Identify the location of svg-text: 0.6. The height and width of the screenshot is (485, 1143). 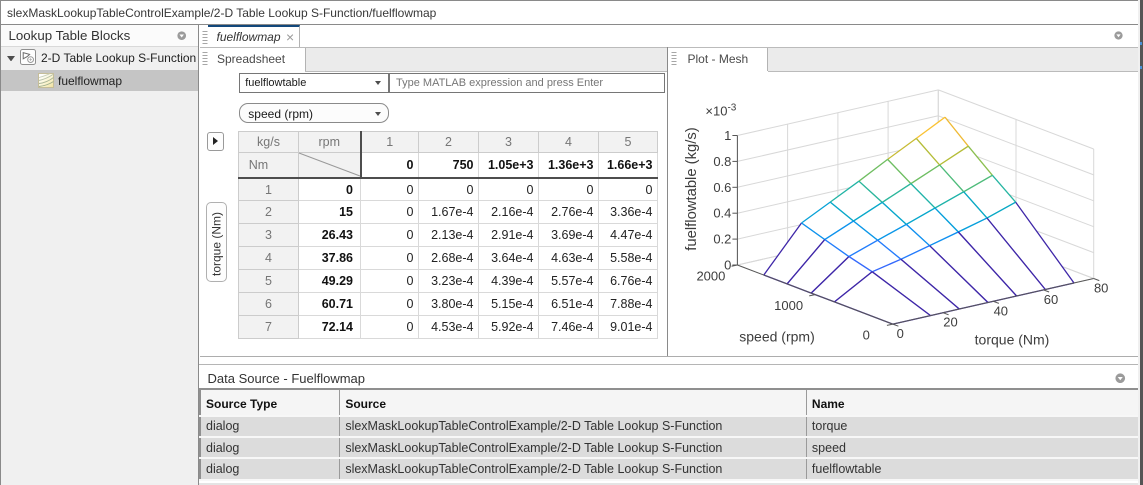
(722, 187).